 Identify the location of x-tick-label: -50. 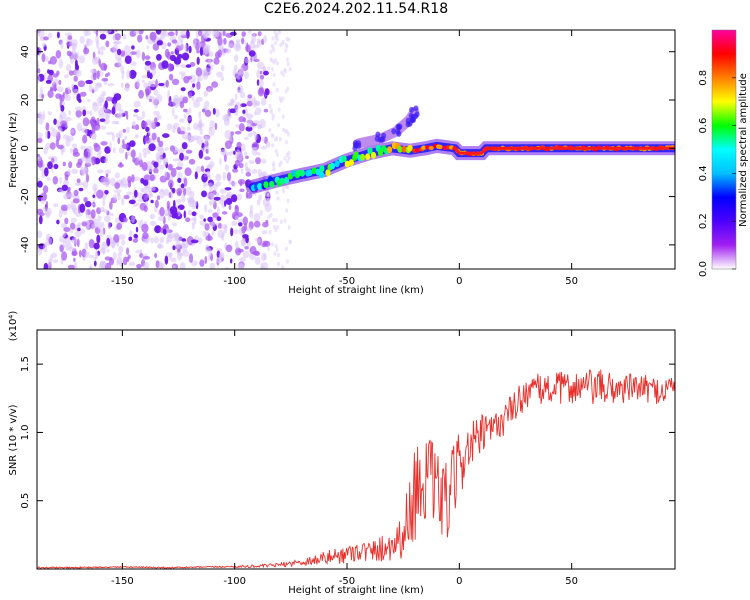
(347, 281).